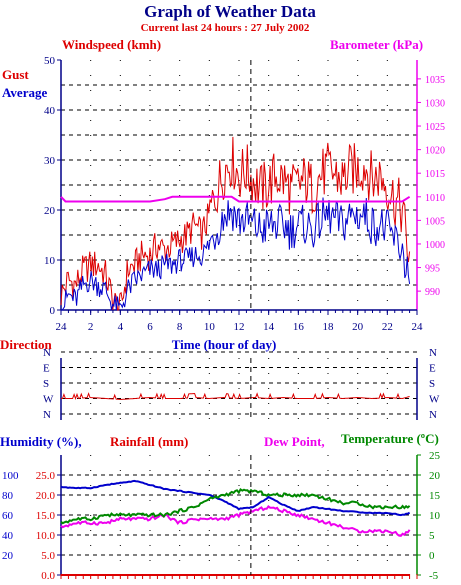  Describe the element at coordinates (46, 496) in the screenshot. I see `rainfall-tick-label: 20.0` at that location.